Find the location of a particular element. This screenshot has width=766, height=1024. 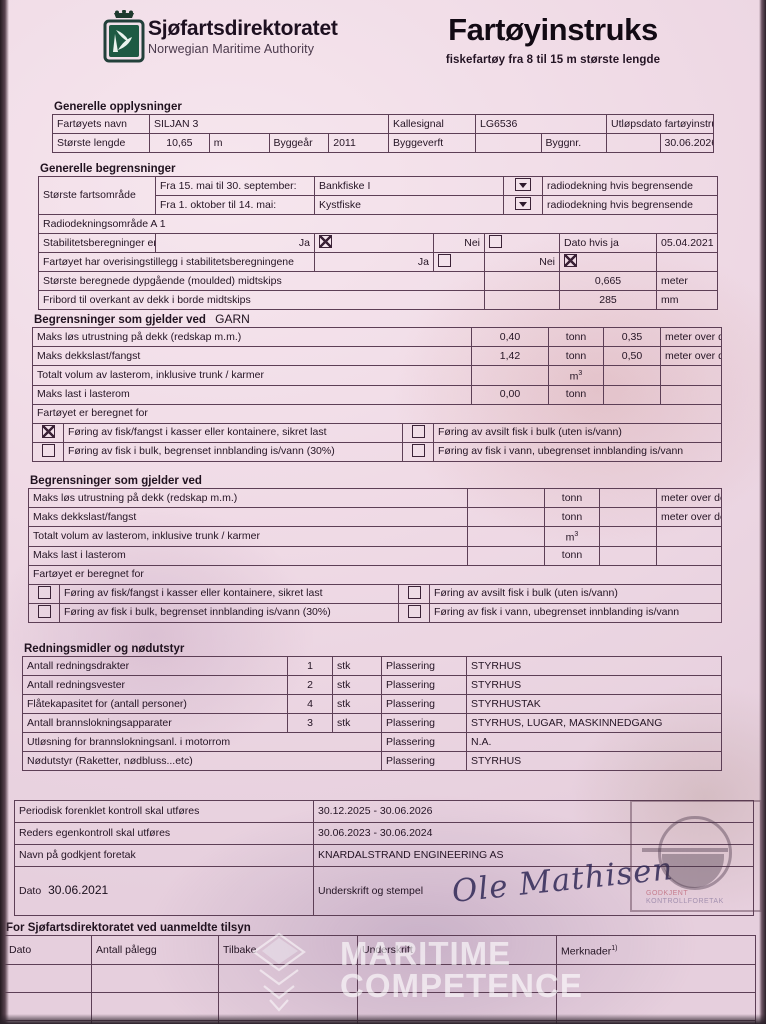

gear-heading-label-2: Begrensninger som gjelder ved is located at coordinates (116, 481).